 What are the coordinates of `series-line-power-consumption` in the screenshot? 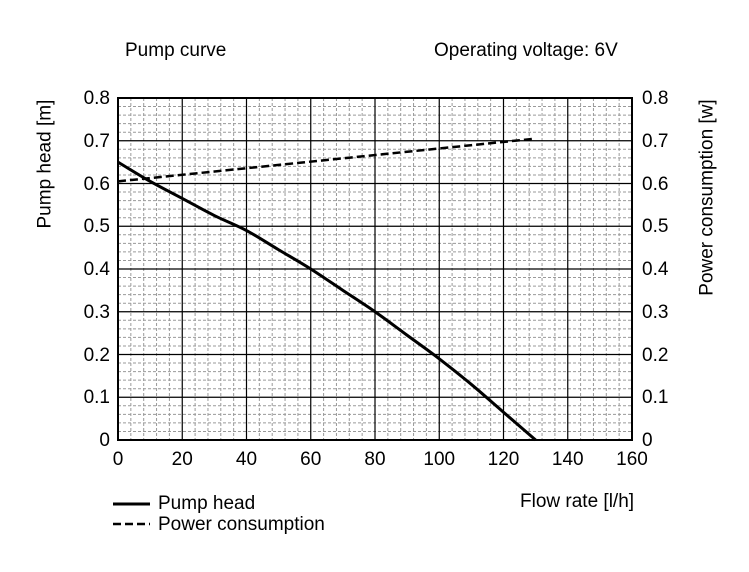 It's located at (326, 160).